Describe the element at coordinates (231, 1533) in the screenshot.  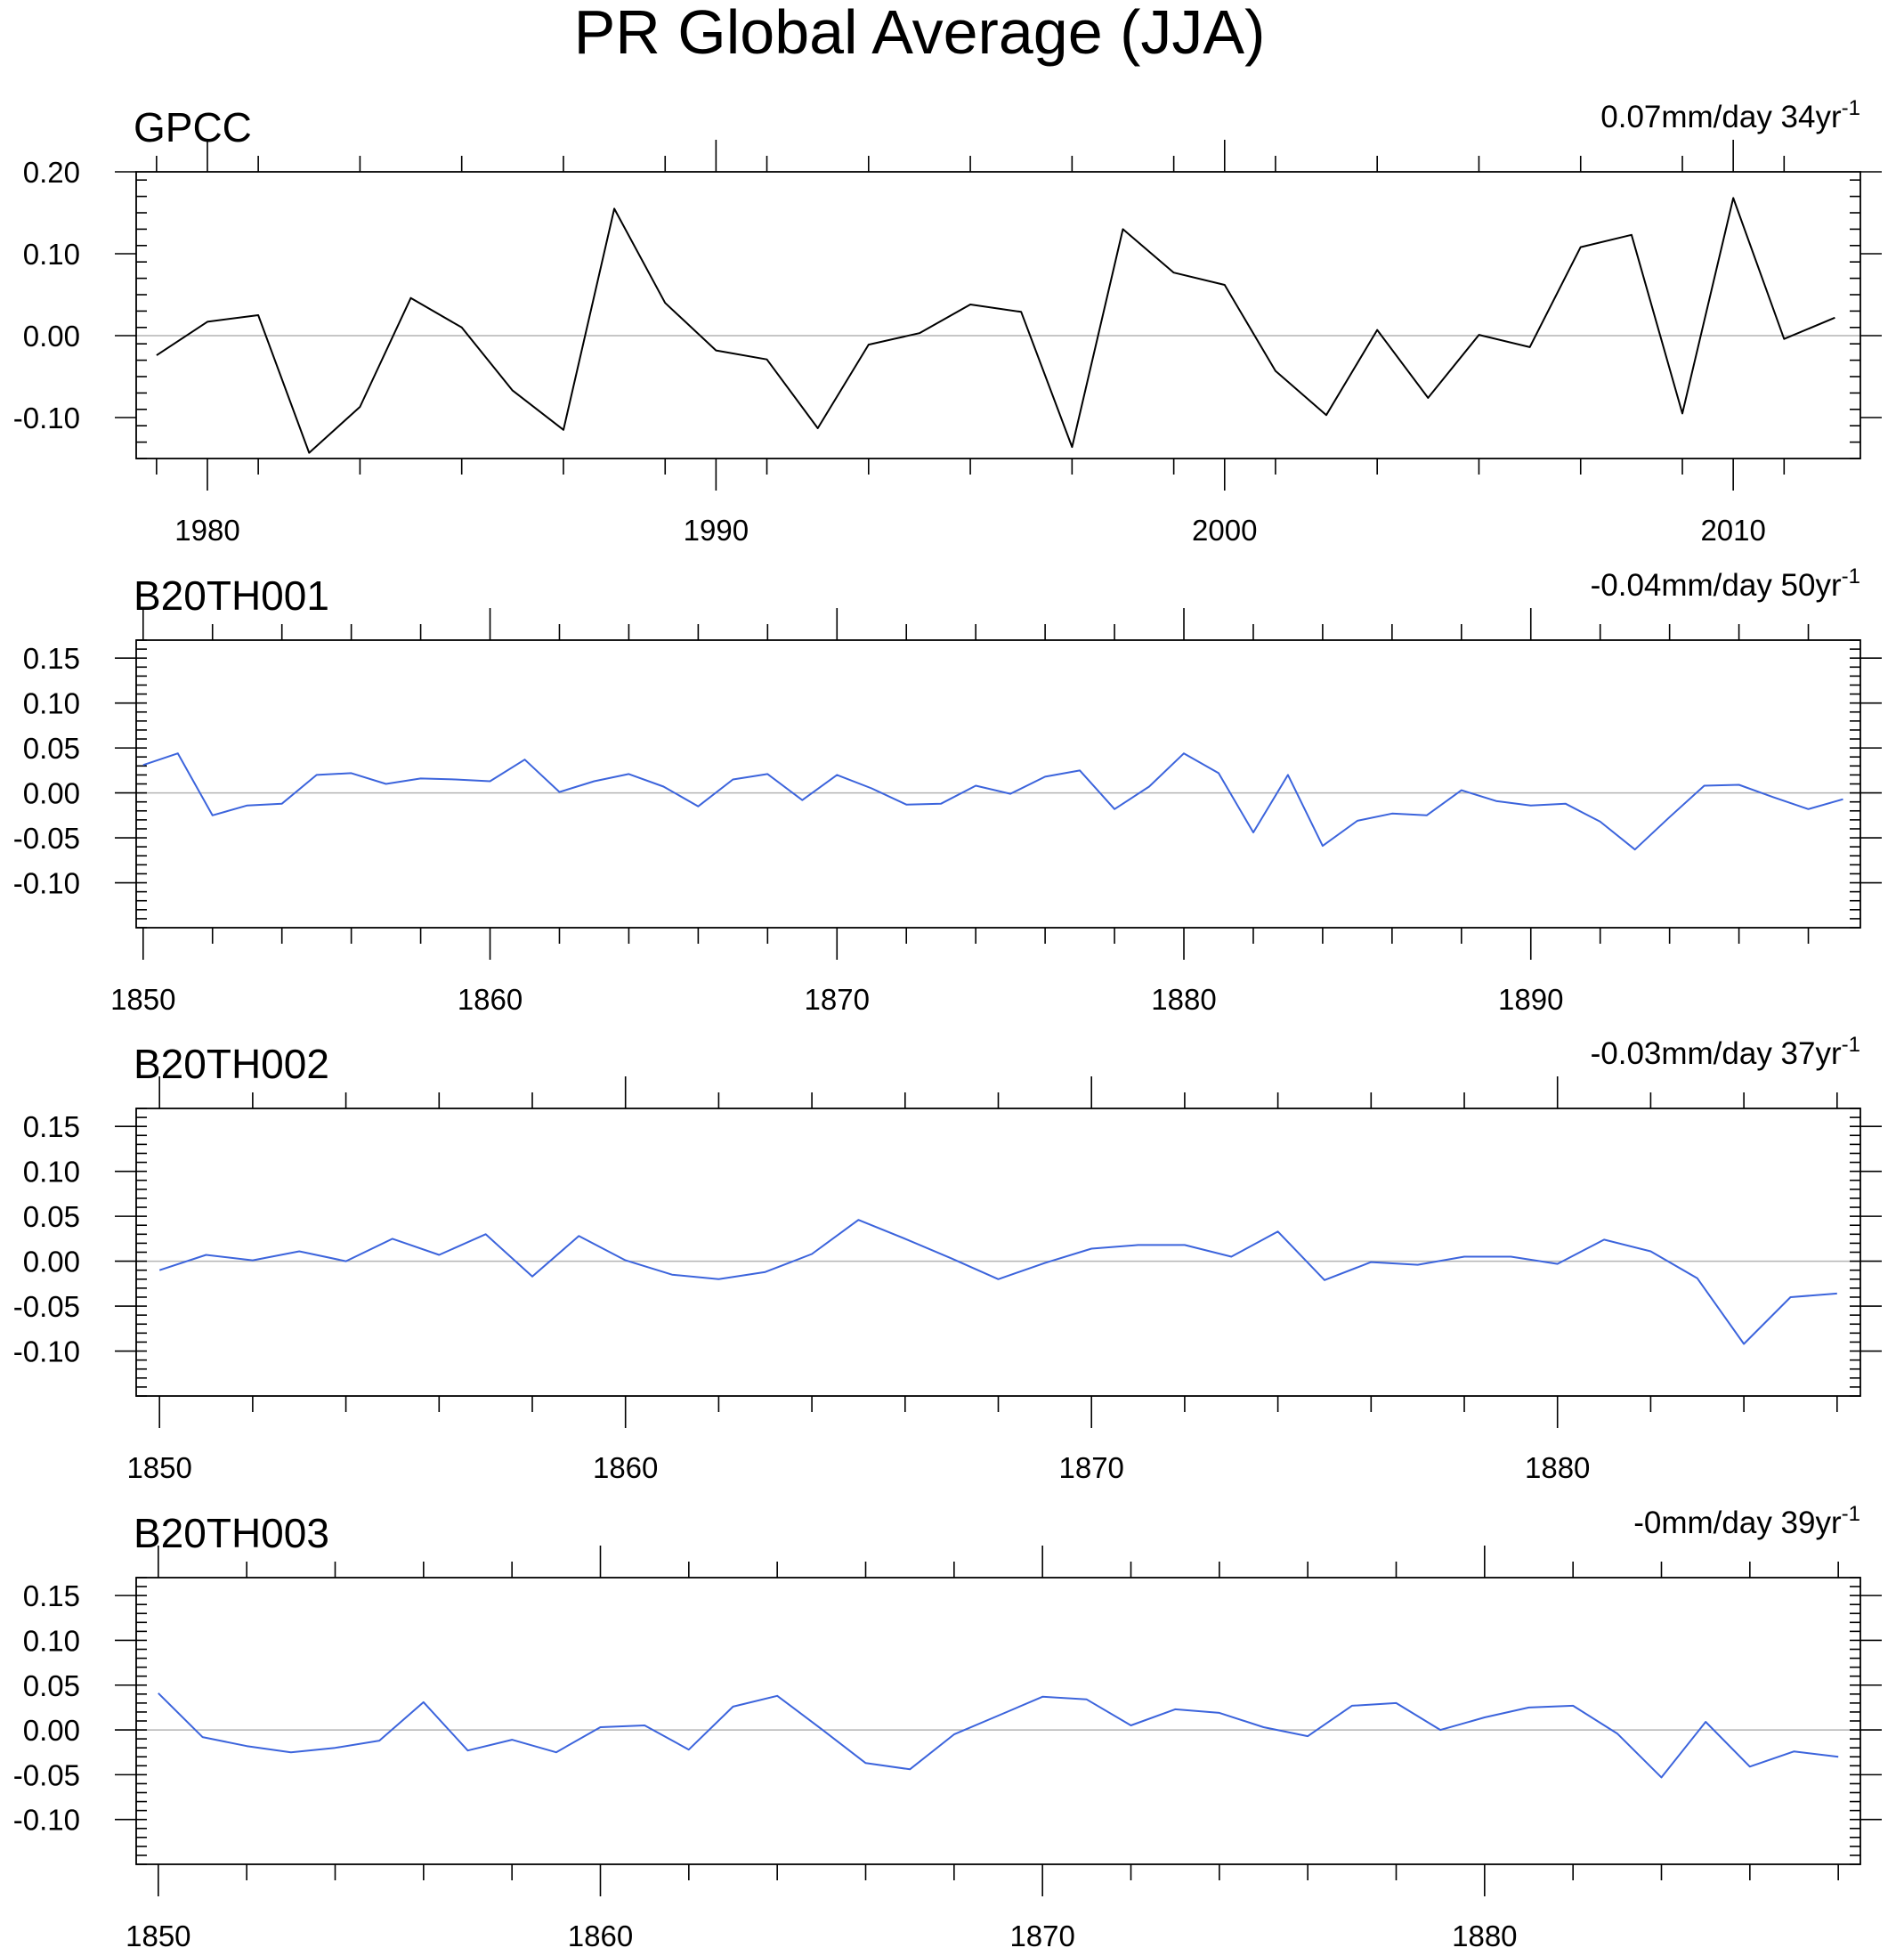
I see `panel-label: B20TH003` at that location.